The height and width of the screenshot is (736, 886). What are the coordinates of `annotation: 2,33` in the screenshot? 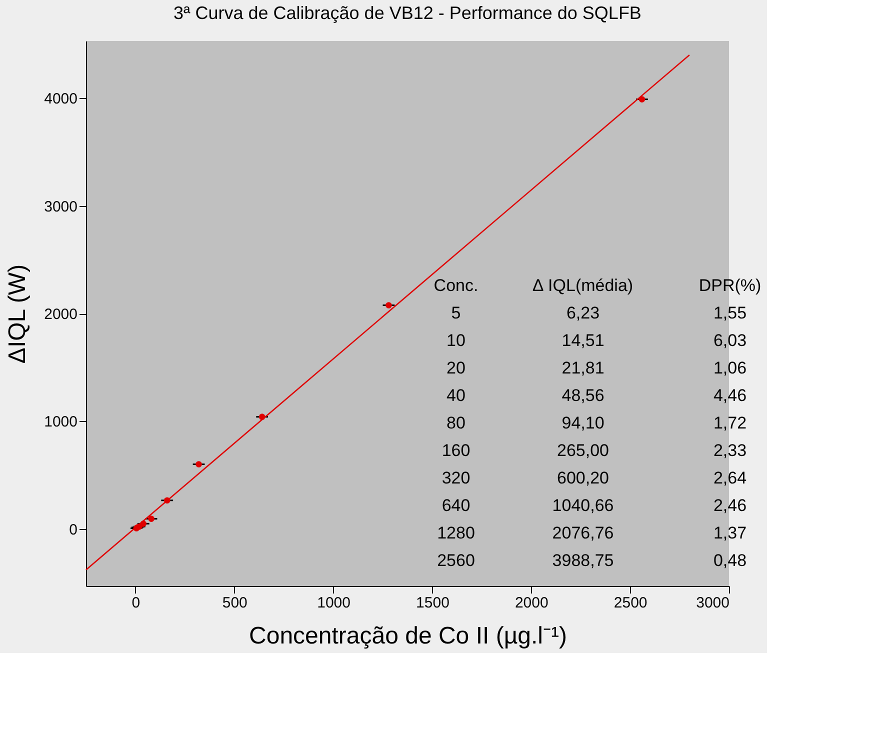 It's located at (730, 450).